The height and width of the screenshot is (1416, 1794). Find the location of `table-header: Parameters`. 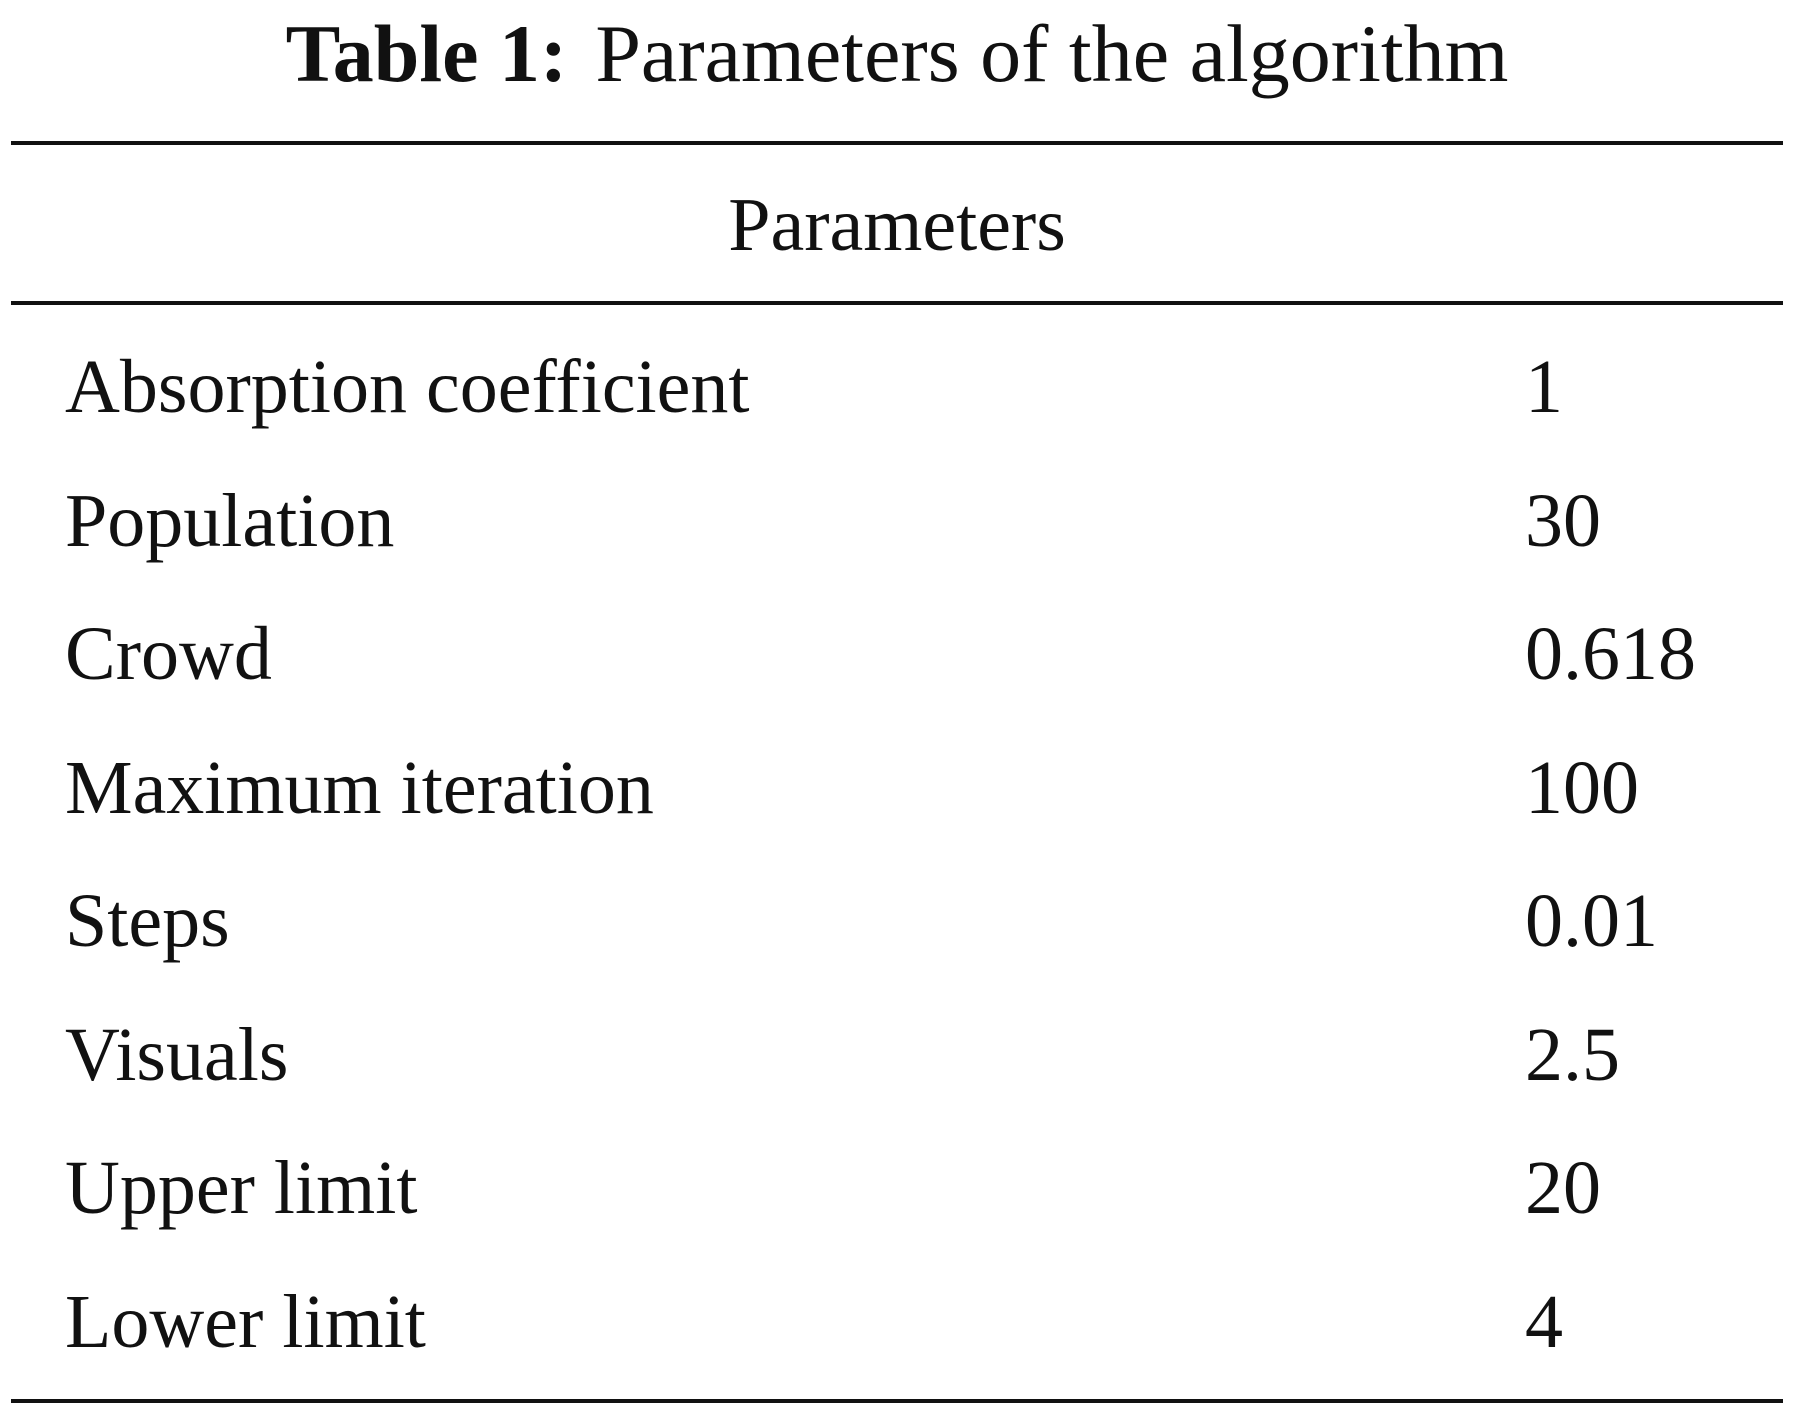

table-header: Parameters is located at coordinates (897, 225).